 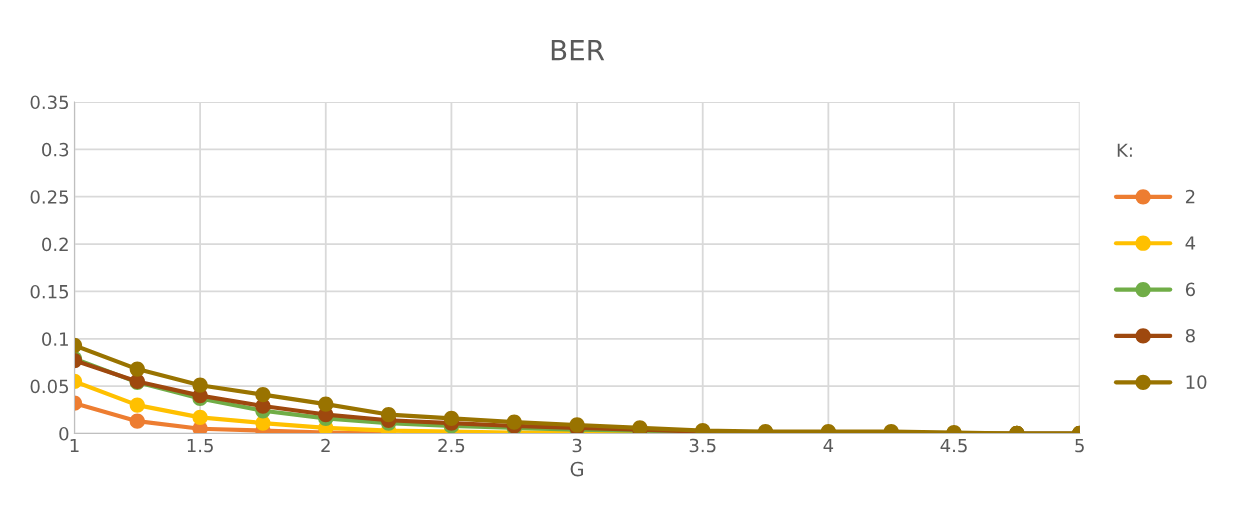 I want to click on y-tick-label: 0.1, so click(x=55, y=339).